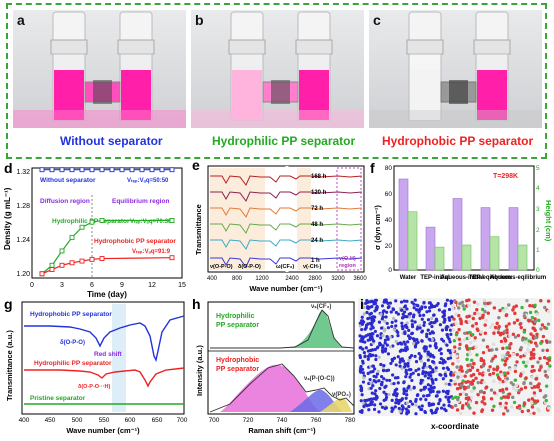 The height and width of the screenshot is (441, 554). What do you see at coordinates (377, 227) in the screenshot?
I see `f-ylabel-left: σ (dyn cm⁻¹)` at bounding box center [377, 227].